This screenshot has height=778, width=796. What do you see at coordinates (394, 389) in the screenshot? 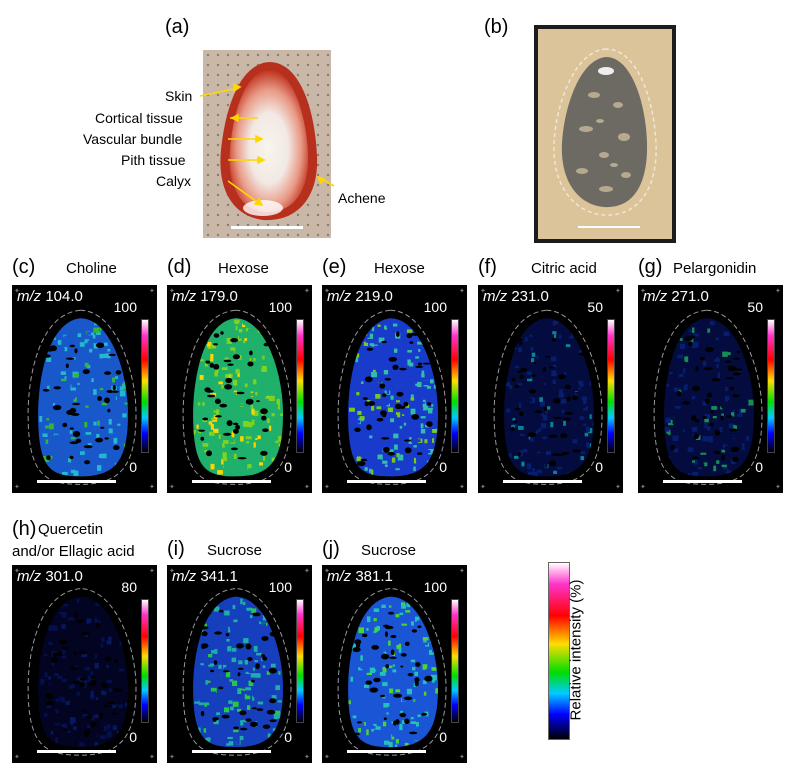
I see `msi-image: m/z 219.0 100 0 ✦ ✦ ✦ ✦` at bounding box center [394, 389].